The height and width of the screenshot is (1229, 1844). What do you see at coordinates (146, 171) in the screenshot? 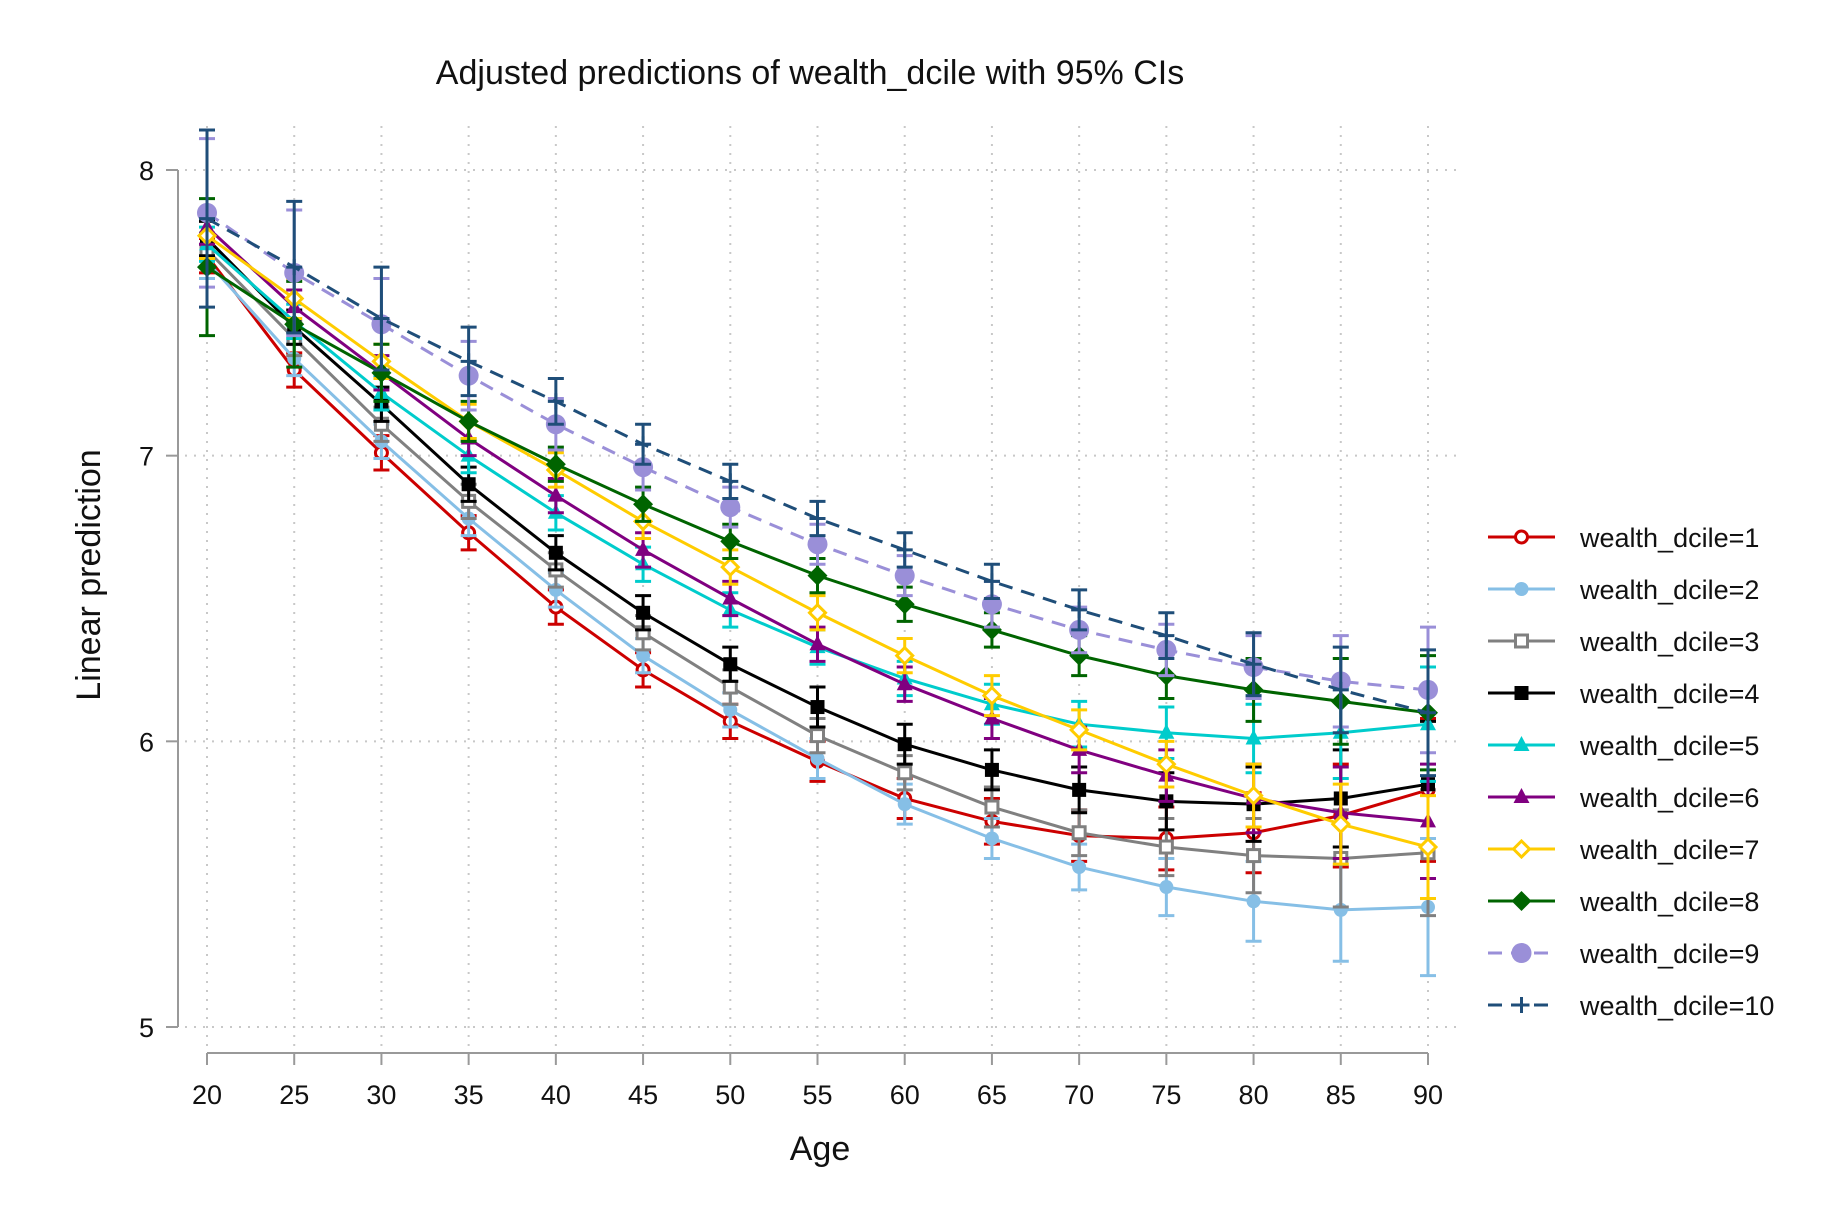
I see `y-tick-label: 8` at bounding box center [146, 171].